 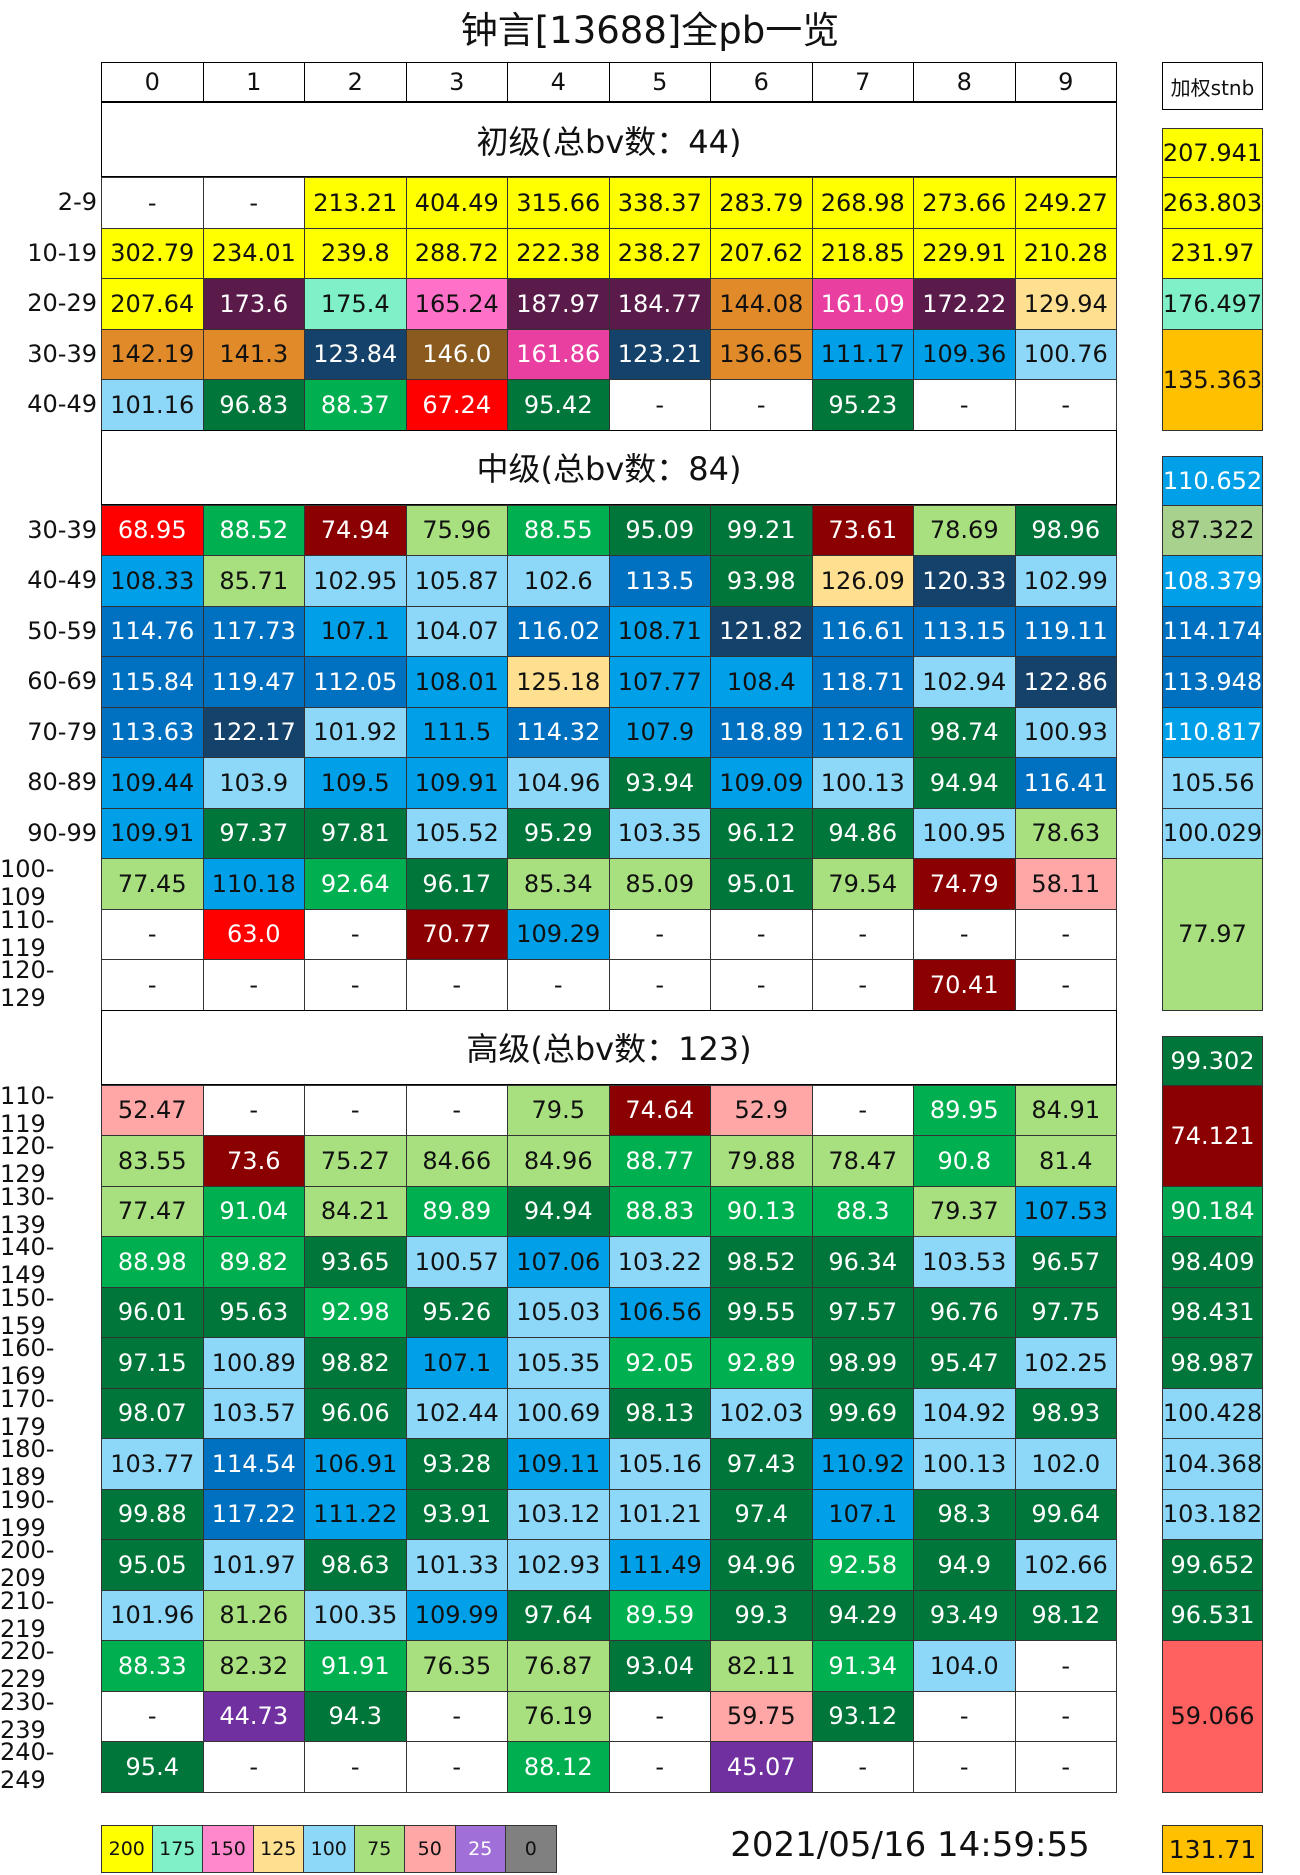 I want to click on pb-cell: 110.18, so click(x=253, y=884).